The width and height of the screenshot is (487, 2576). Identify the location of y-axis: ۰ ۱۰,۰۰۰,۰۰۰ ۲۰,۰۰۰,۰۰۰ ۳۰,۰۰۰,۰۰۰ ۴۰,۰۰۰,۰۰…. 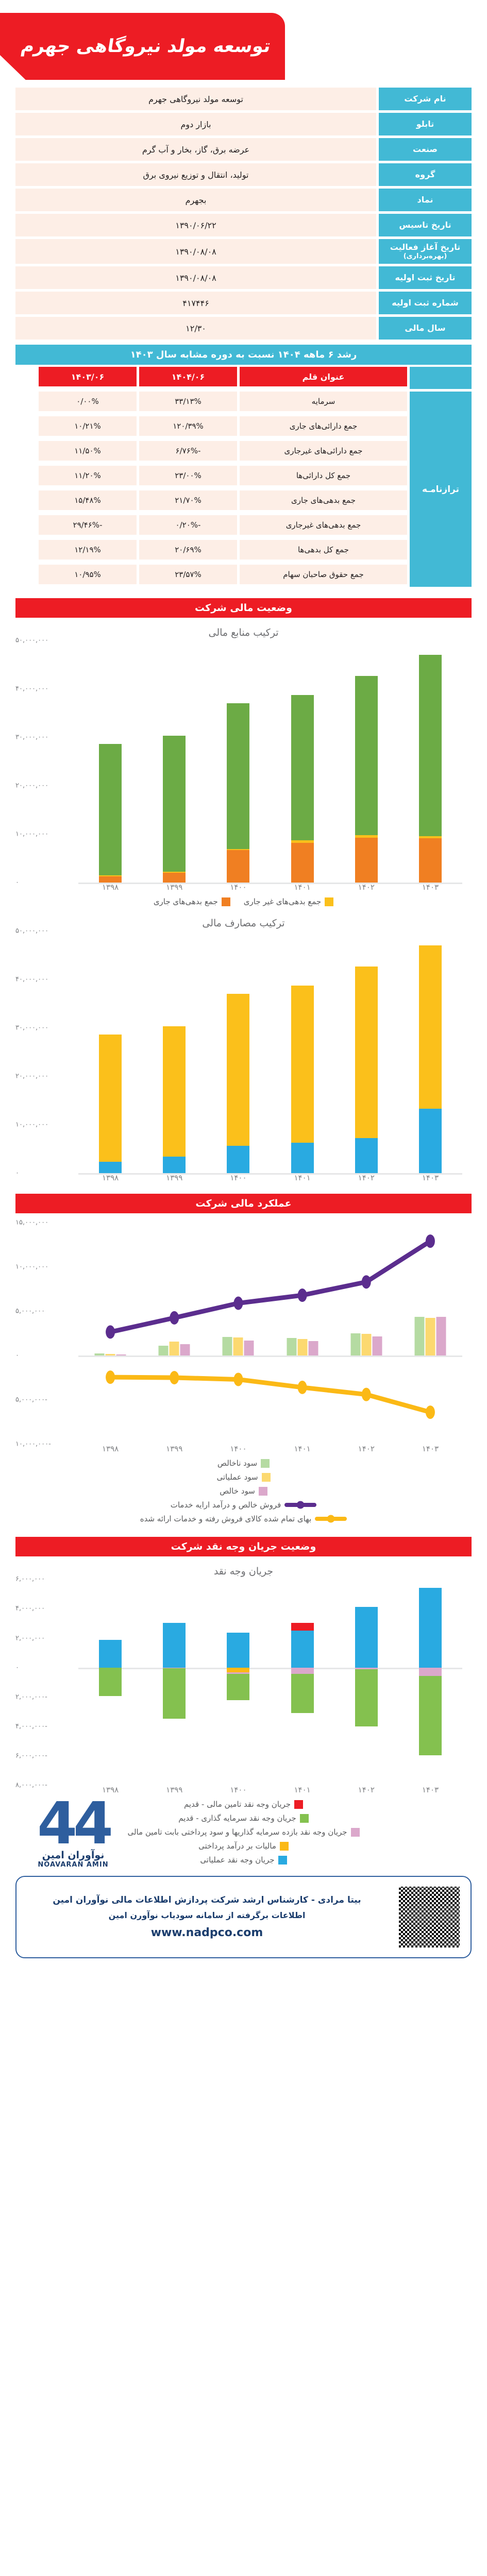
(46, 1052).